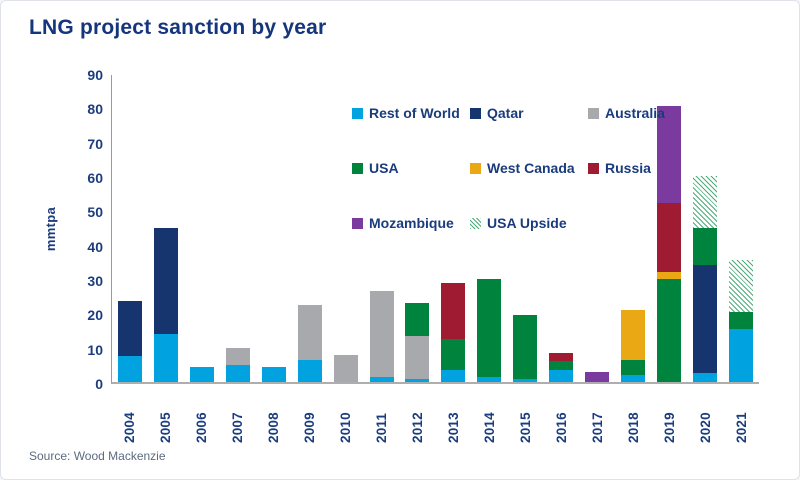 This screenshot has width=800, height=480. What do you see at coordinates (527, 223) in the screenshot?
I see `legend-label: USA Upside` at bounding box center [527, 223].